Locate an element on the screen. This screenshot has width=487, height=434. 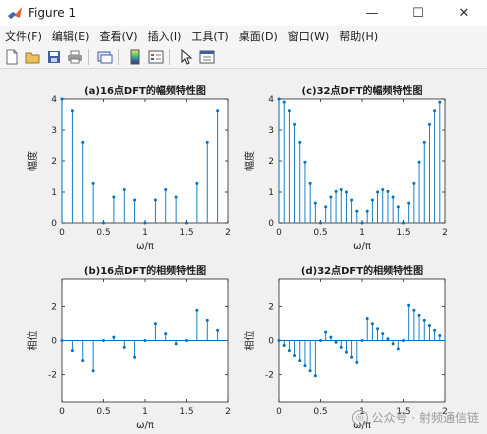
menu-edit: 编辑(E) is located at coordinates (70, 36).